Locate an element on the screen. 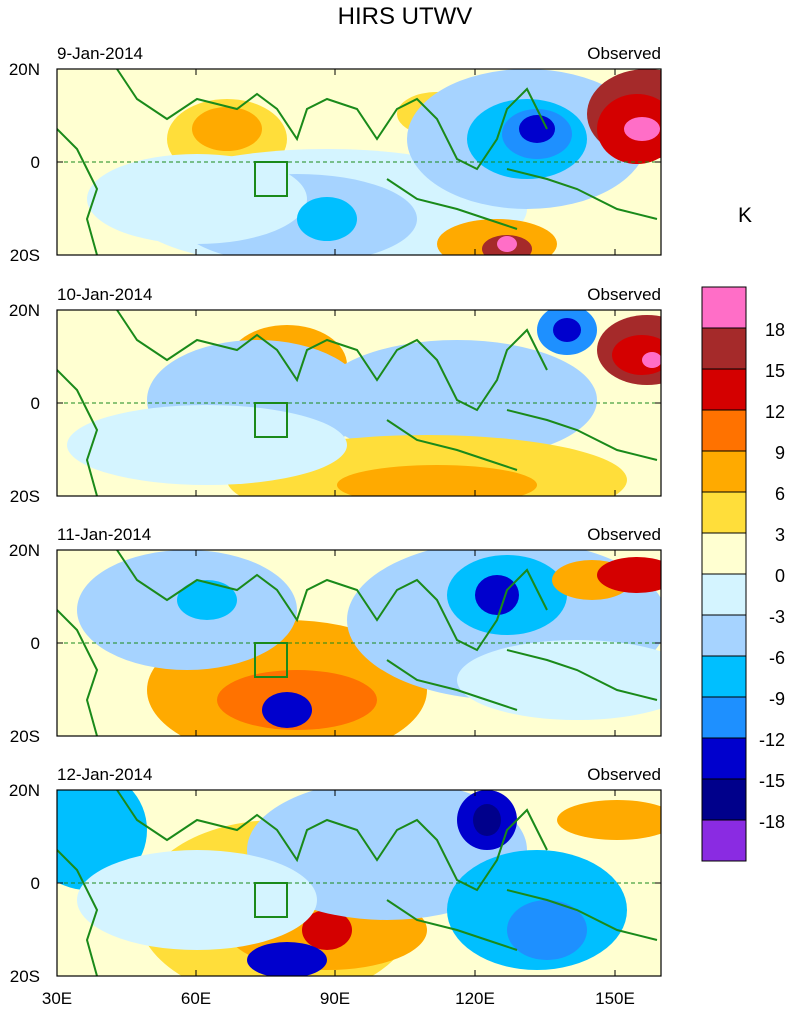  colorbar-label: 3 is located at coordinates (780, 535).